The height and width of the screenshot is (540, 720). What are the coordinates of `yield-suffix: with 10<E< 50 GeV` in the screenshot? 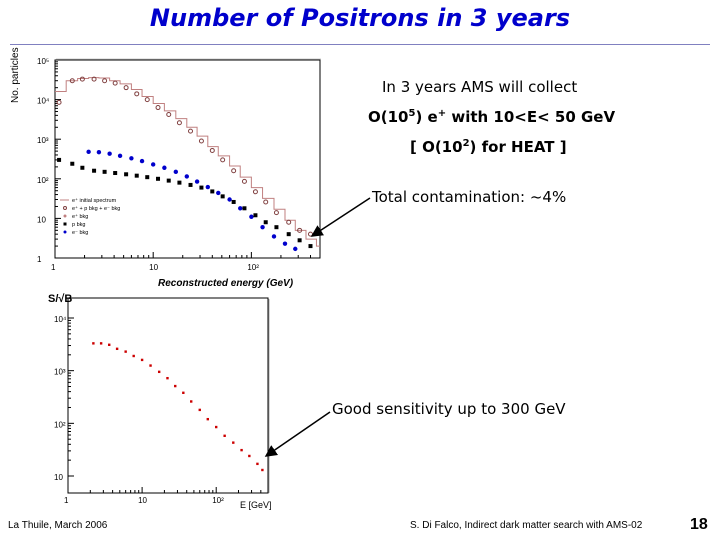 It's located at (531, 117).